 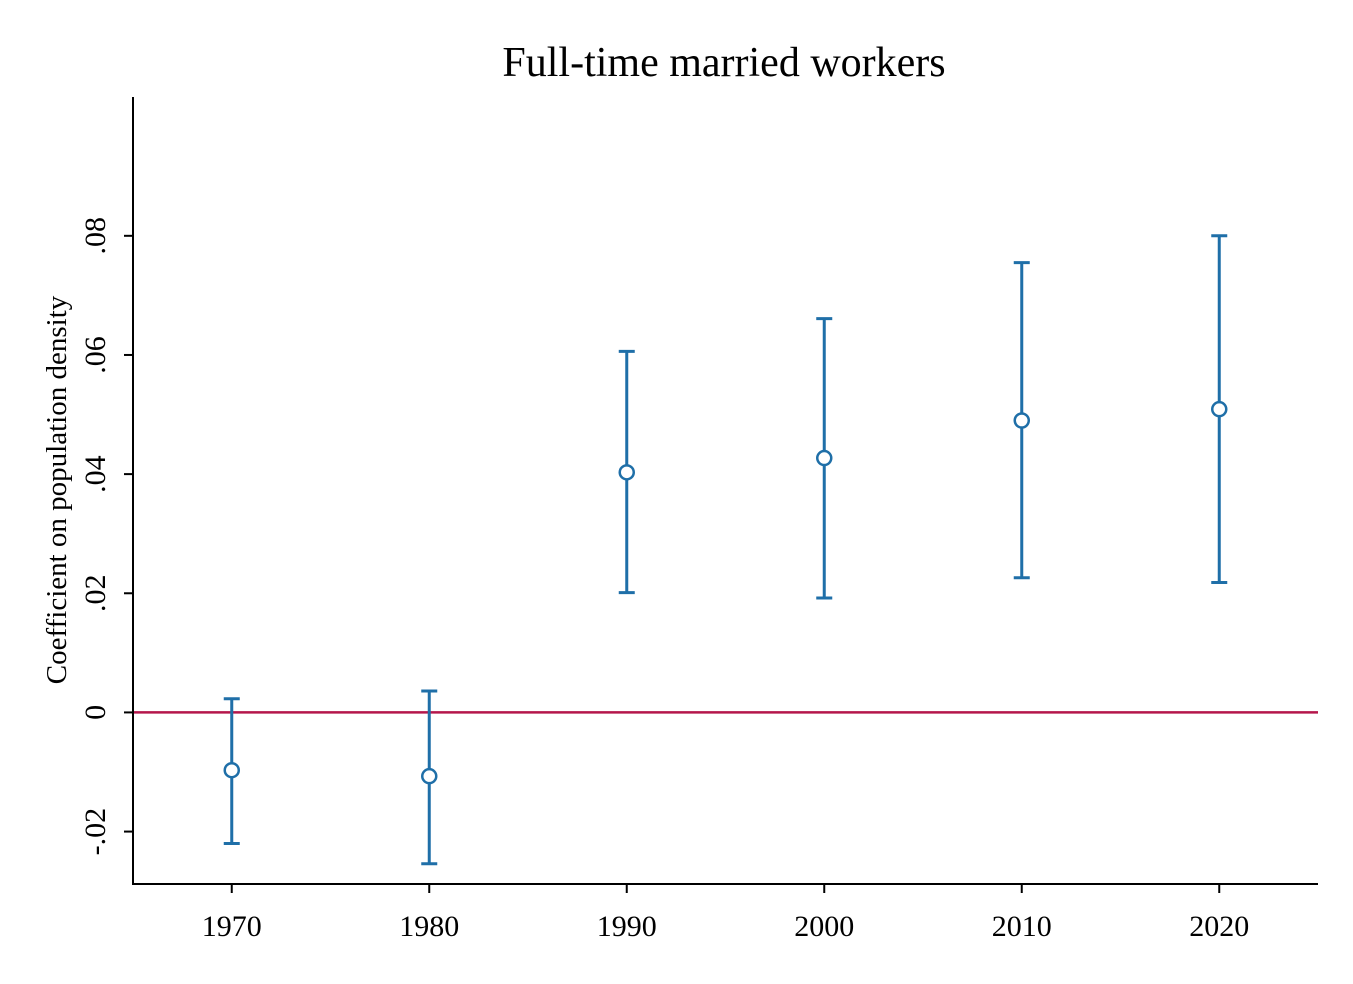 What do you see at coordinates (95, 474) in the screenshot?
I see `y-tick-label: .04` at bounding box center [95, 474].